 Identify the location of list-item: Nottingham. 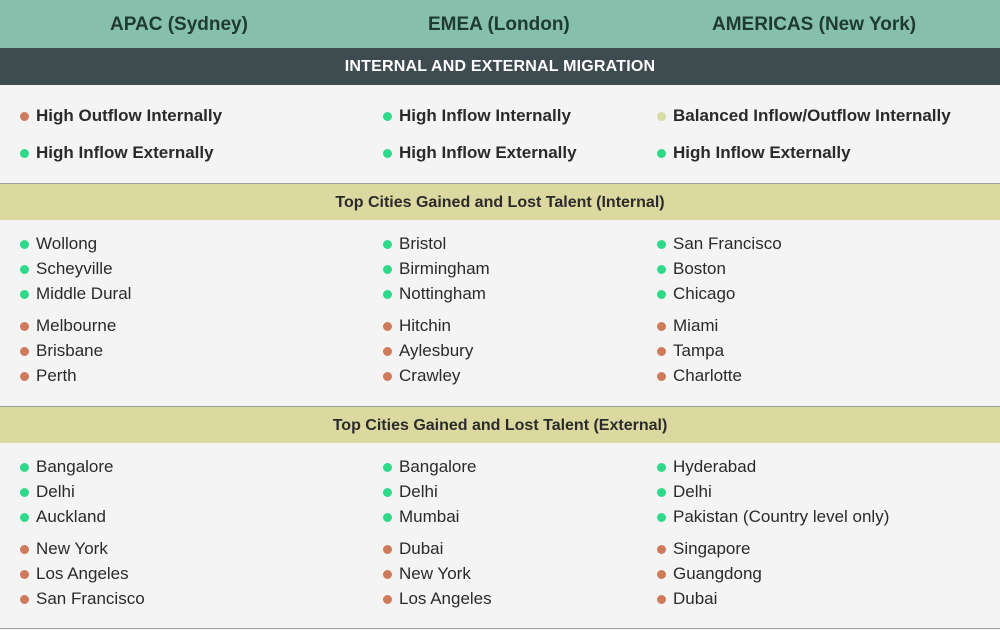
(434, 294).